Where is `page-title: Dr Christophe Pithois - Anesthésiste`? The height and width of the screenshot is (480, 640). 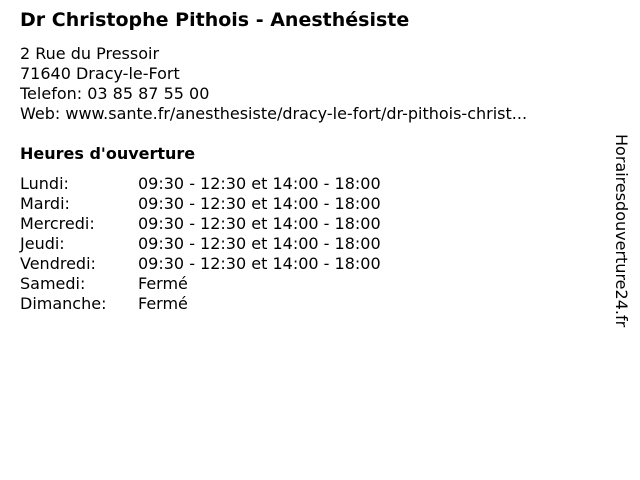
page-title: Dr Christophe Pithois - Anesthésiste is located at coordinates (215, 20).